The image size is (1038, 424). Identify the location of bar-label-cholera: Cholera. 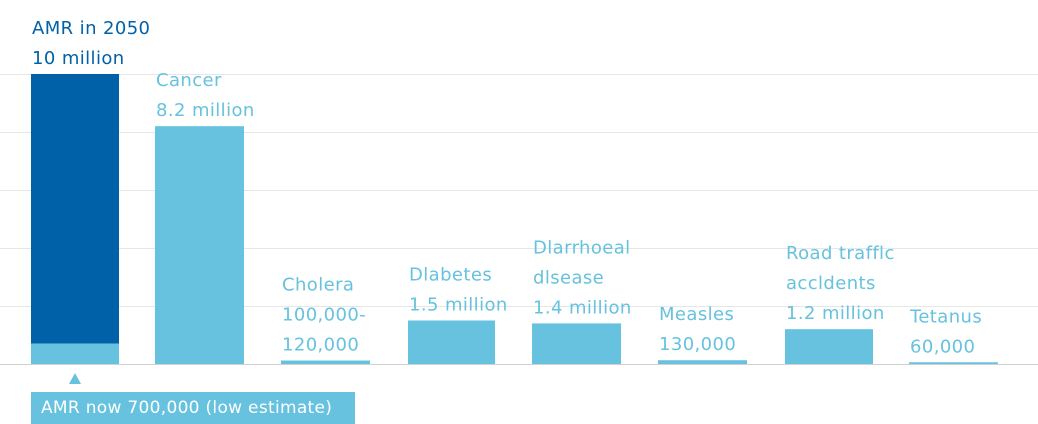
(318, 285).